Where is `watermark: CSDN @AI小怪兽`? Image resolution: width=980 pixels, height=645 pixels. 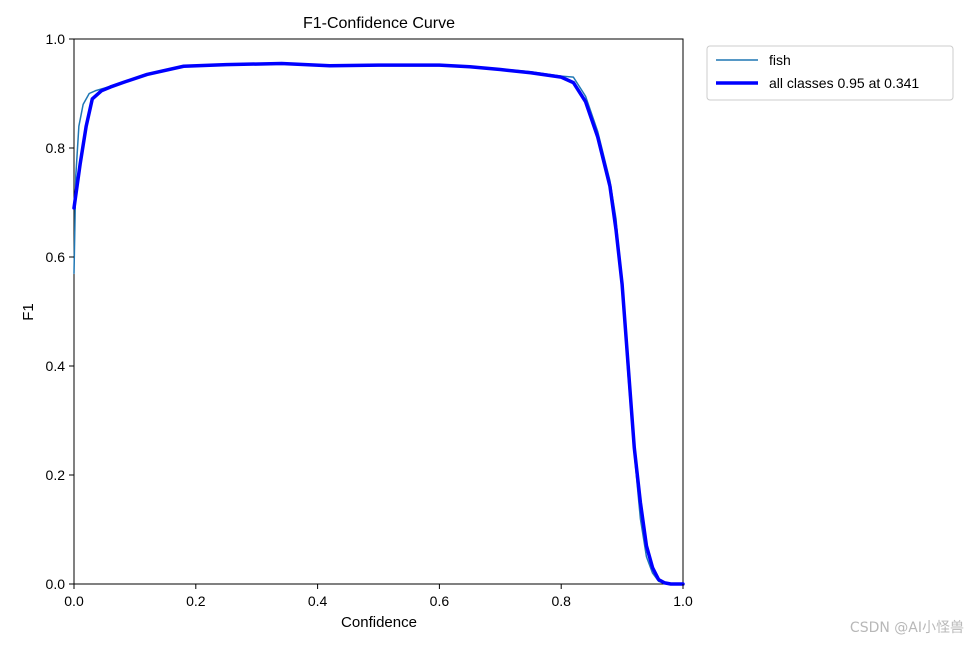
watermark: CSDN @AI小怪兽 is located at coordinates (906, 628).